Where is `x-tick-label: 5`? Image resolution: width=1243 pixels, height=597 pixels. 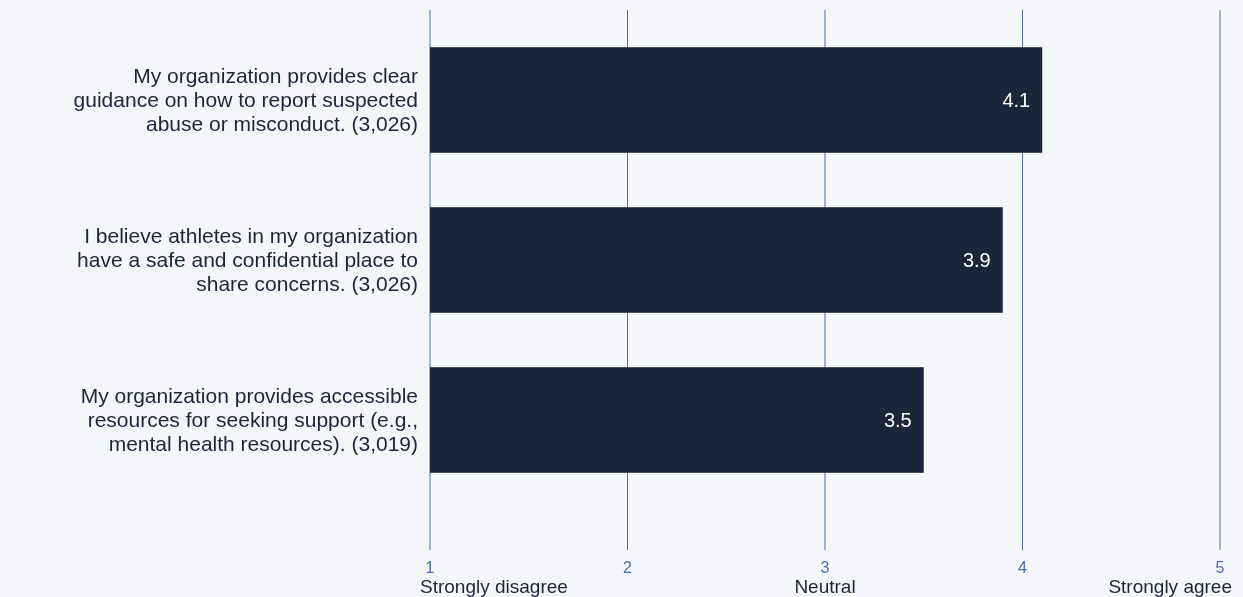
x-tick-label: 5 is located at coordinates (1220, 567).